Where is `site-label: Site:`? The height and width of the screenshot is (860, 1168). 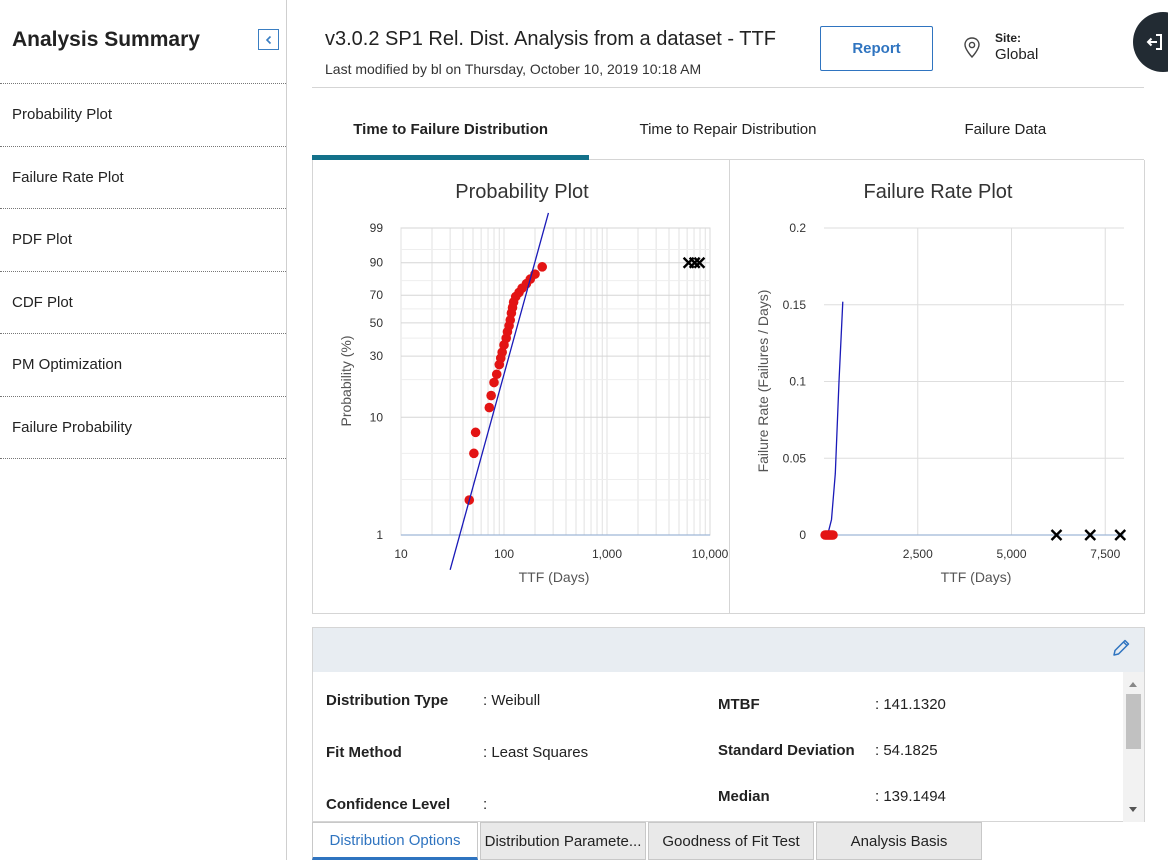 site-label: Site: is located at coordinates (1008, 38).